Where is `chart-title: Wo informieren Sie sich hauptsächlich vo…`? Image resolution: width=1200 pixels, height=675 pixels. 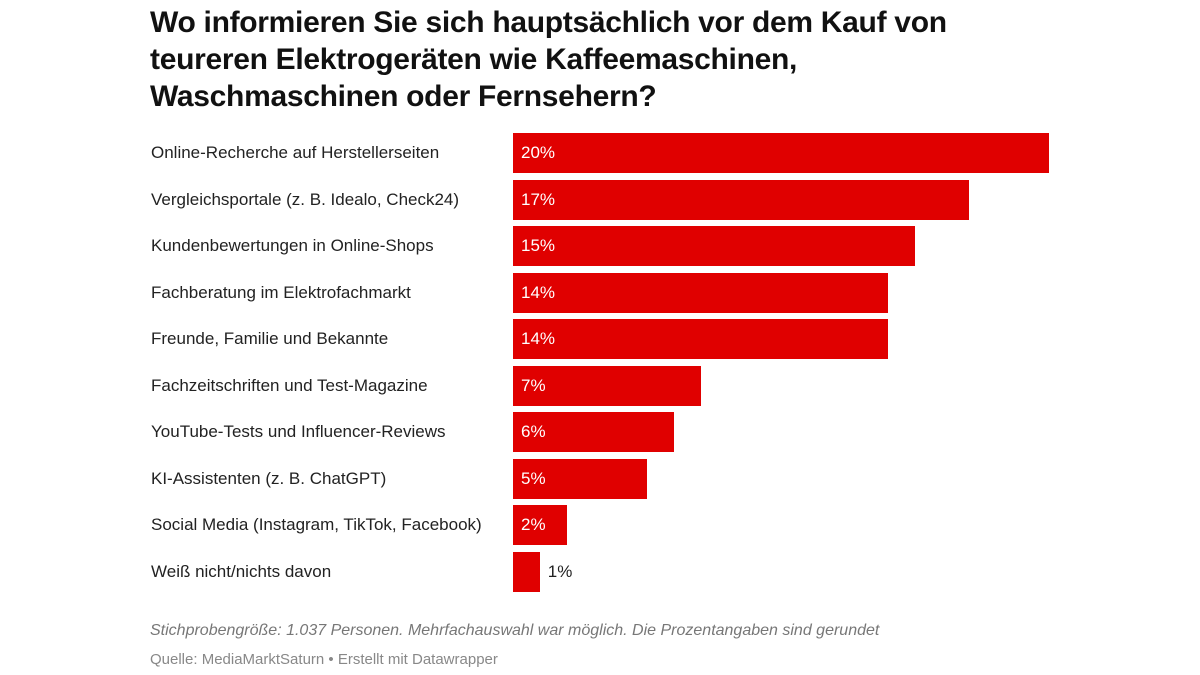 chart-title: Wo informieren Sie sich hauptsächlich vo… is located at coordinates (548, 59).